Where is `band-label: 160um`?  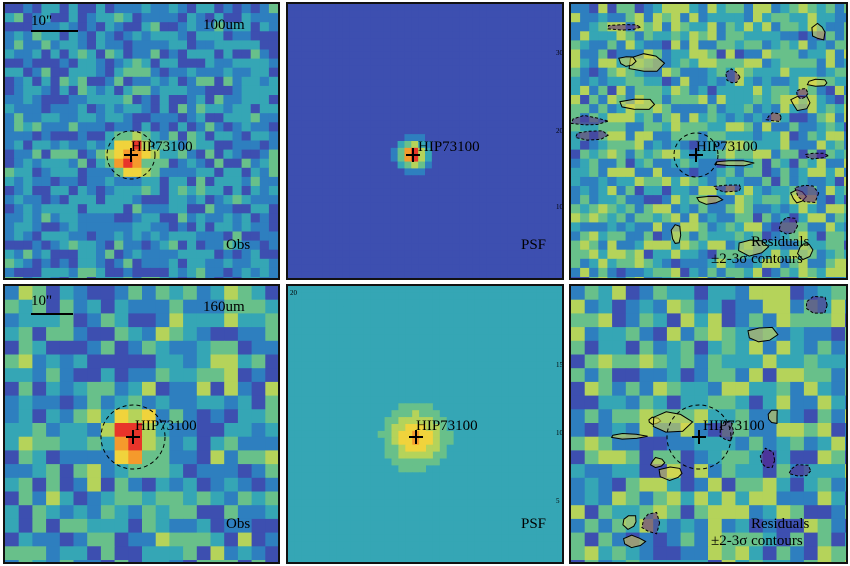
band-label: 160um is located at coordinates (224, 307).